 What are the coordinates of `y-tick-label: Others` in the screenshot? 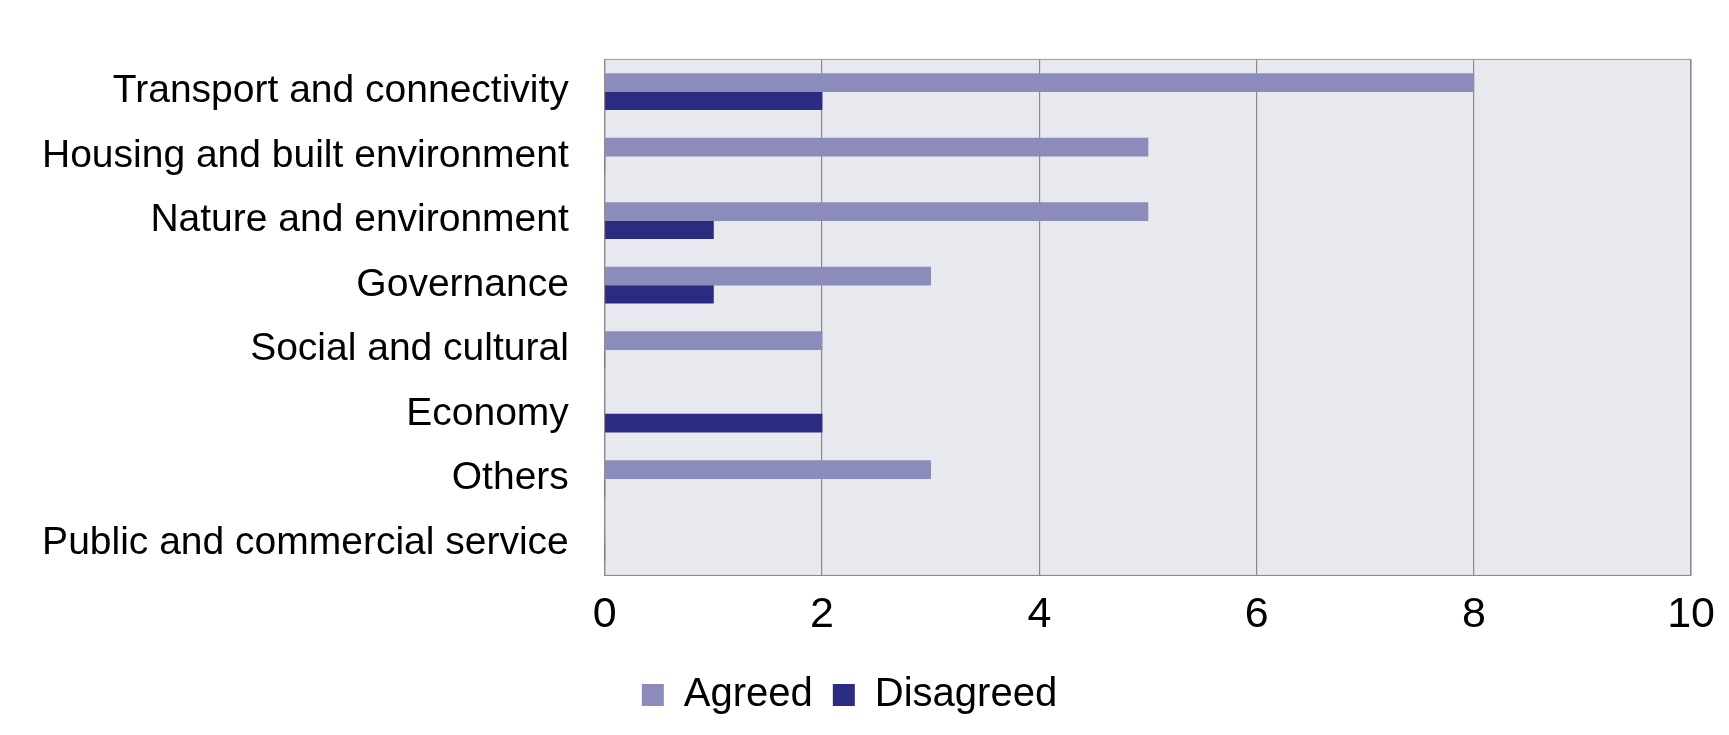 It's located at (510, 476).